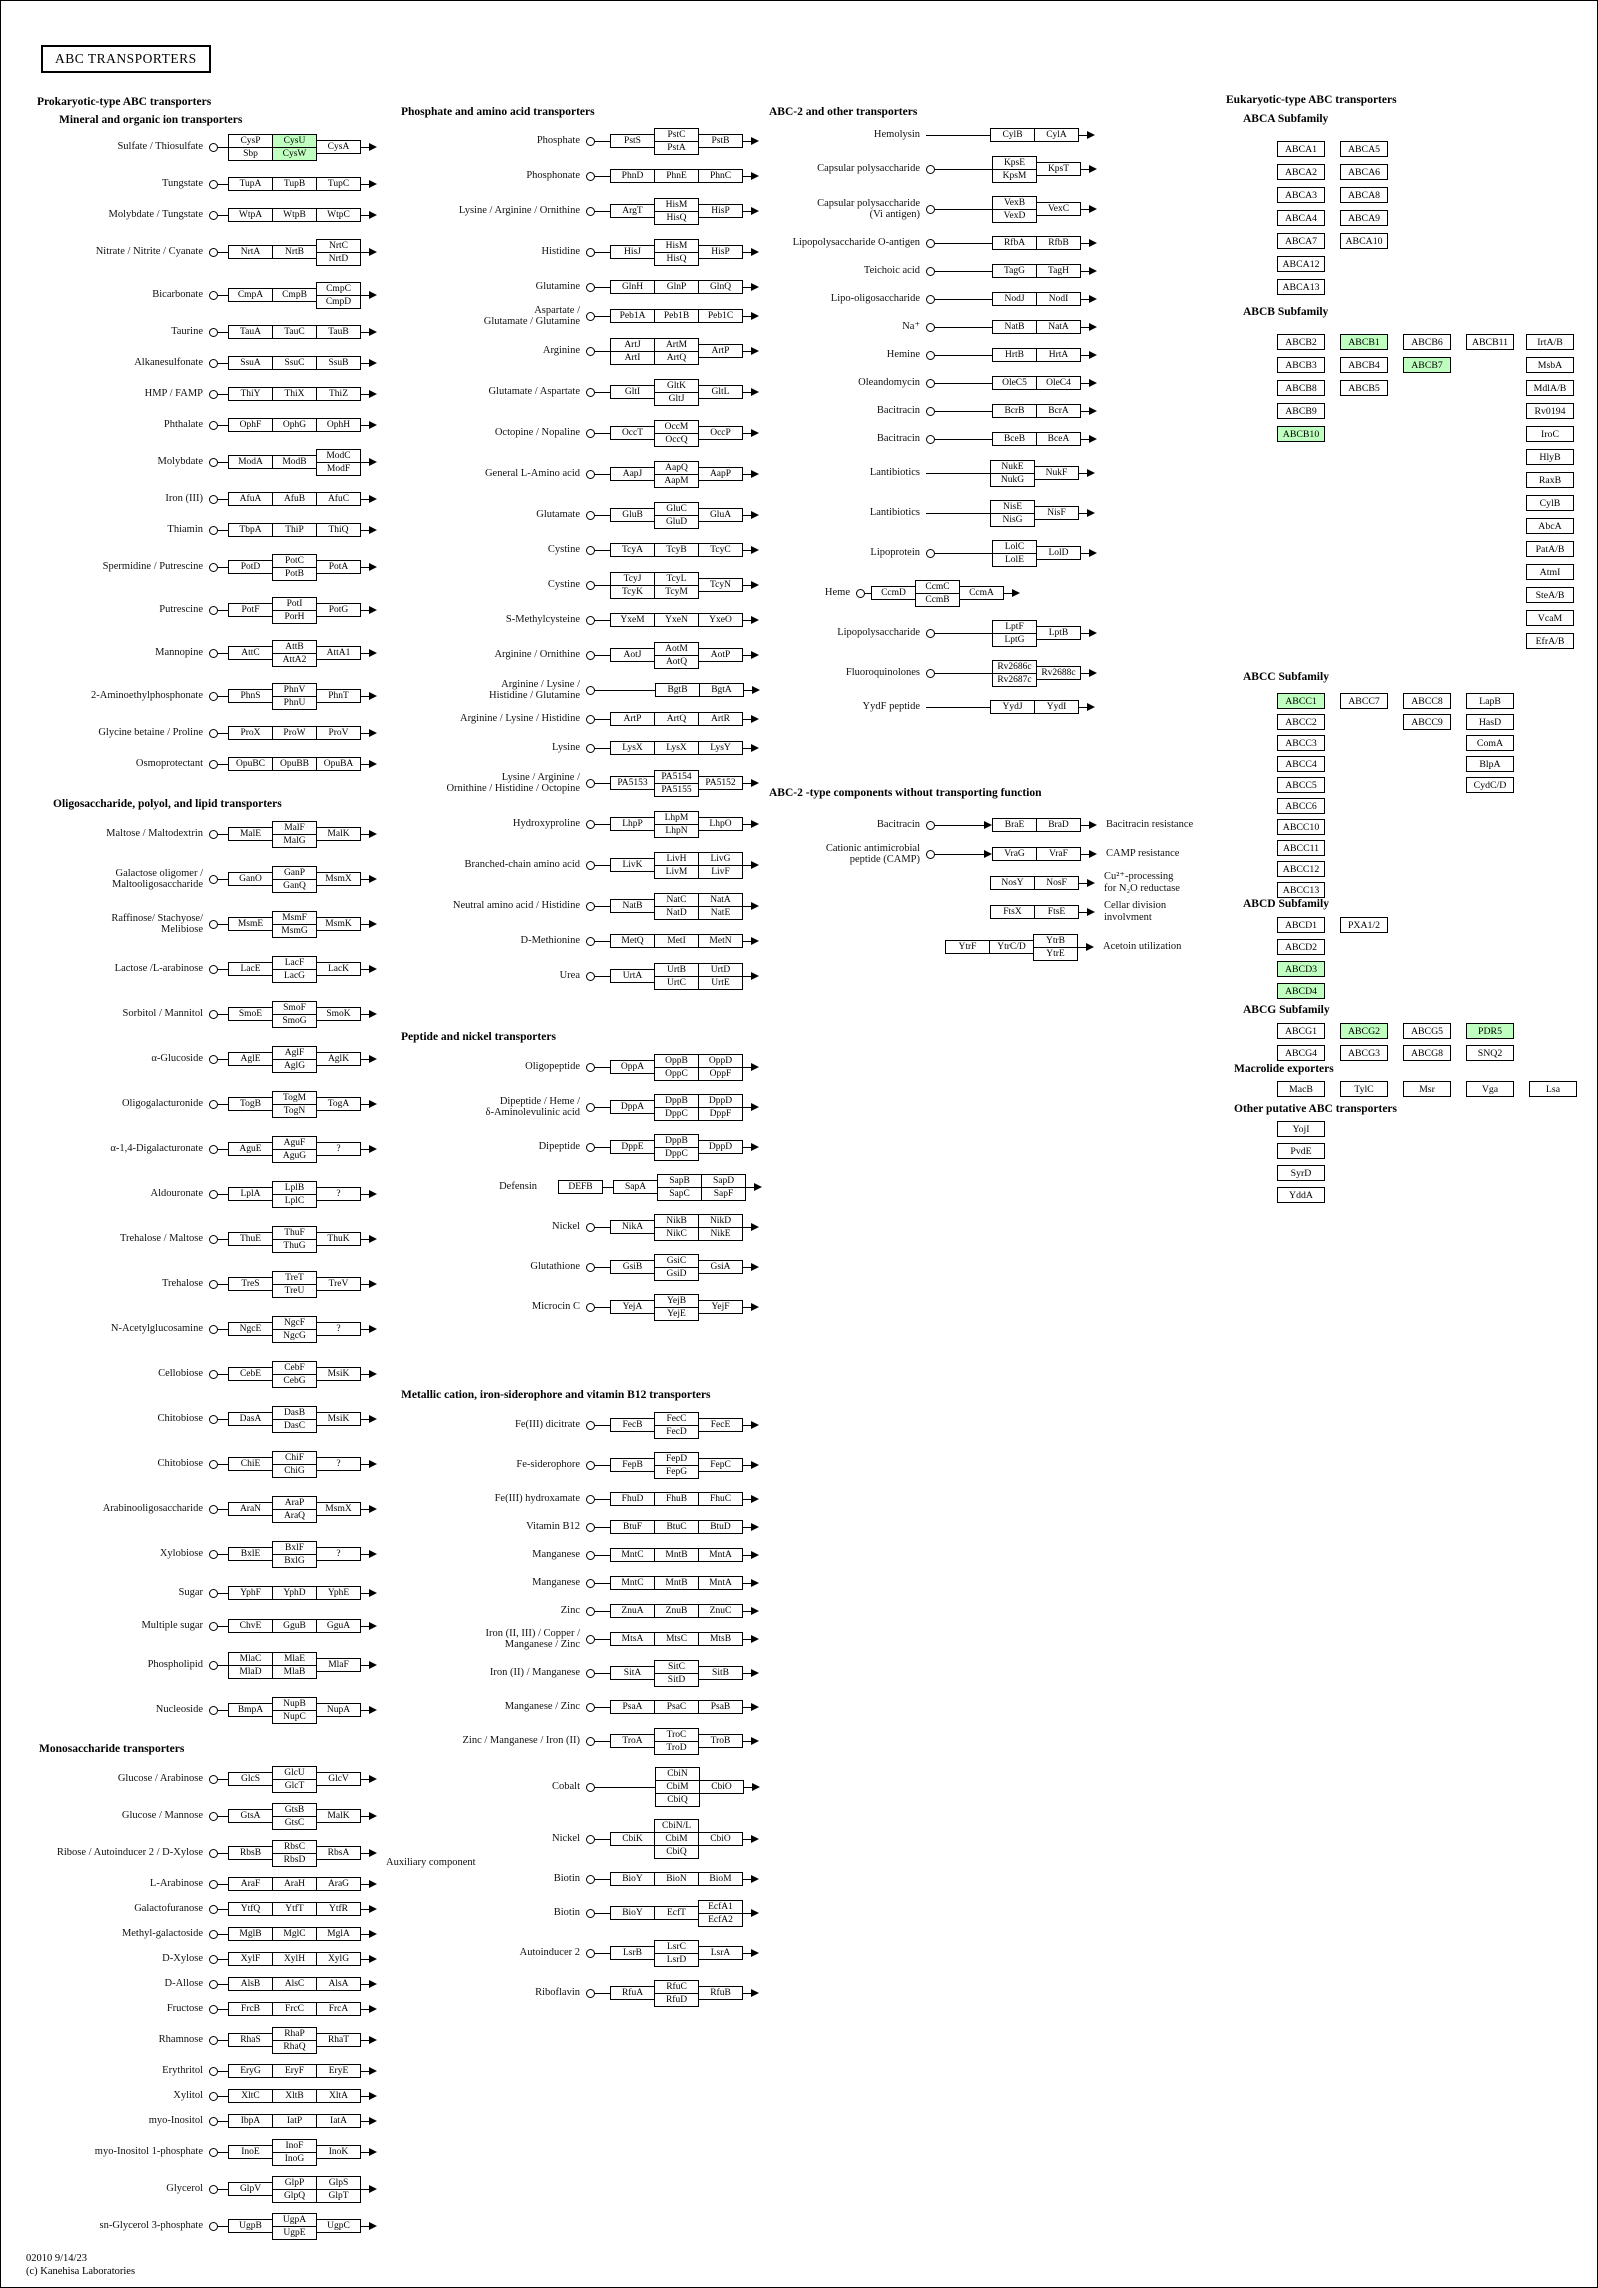 This screenshot has height=2288, width=1598. Describe the element at coordinates (294, 1703) in the screenshot. I see `gene-box-NupB: NupB` at that location.